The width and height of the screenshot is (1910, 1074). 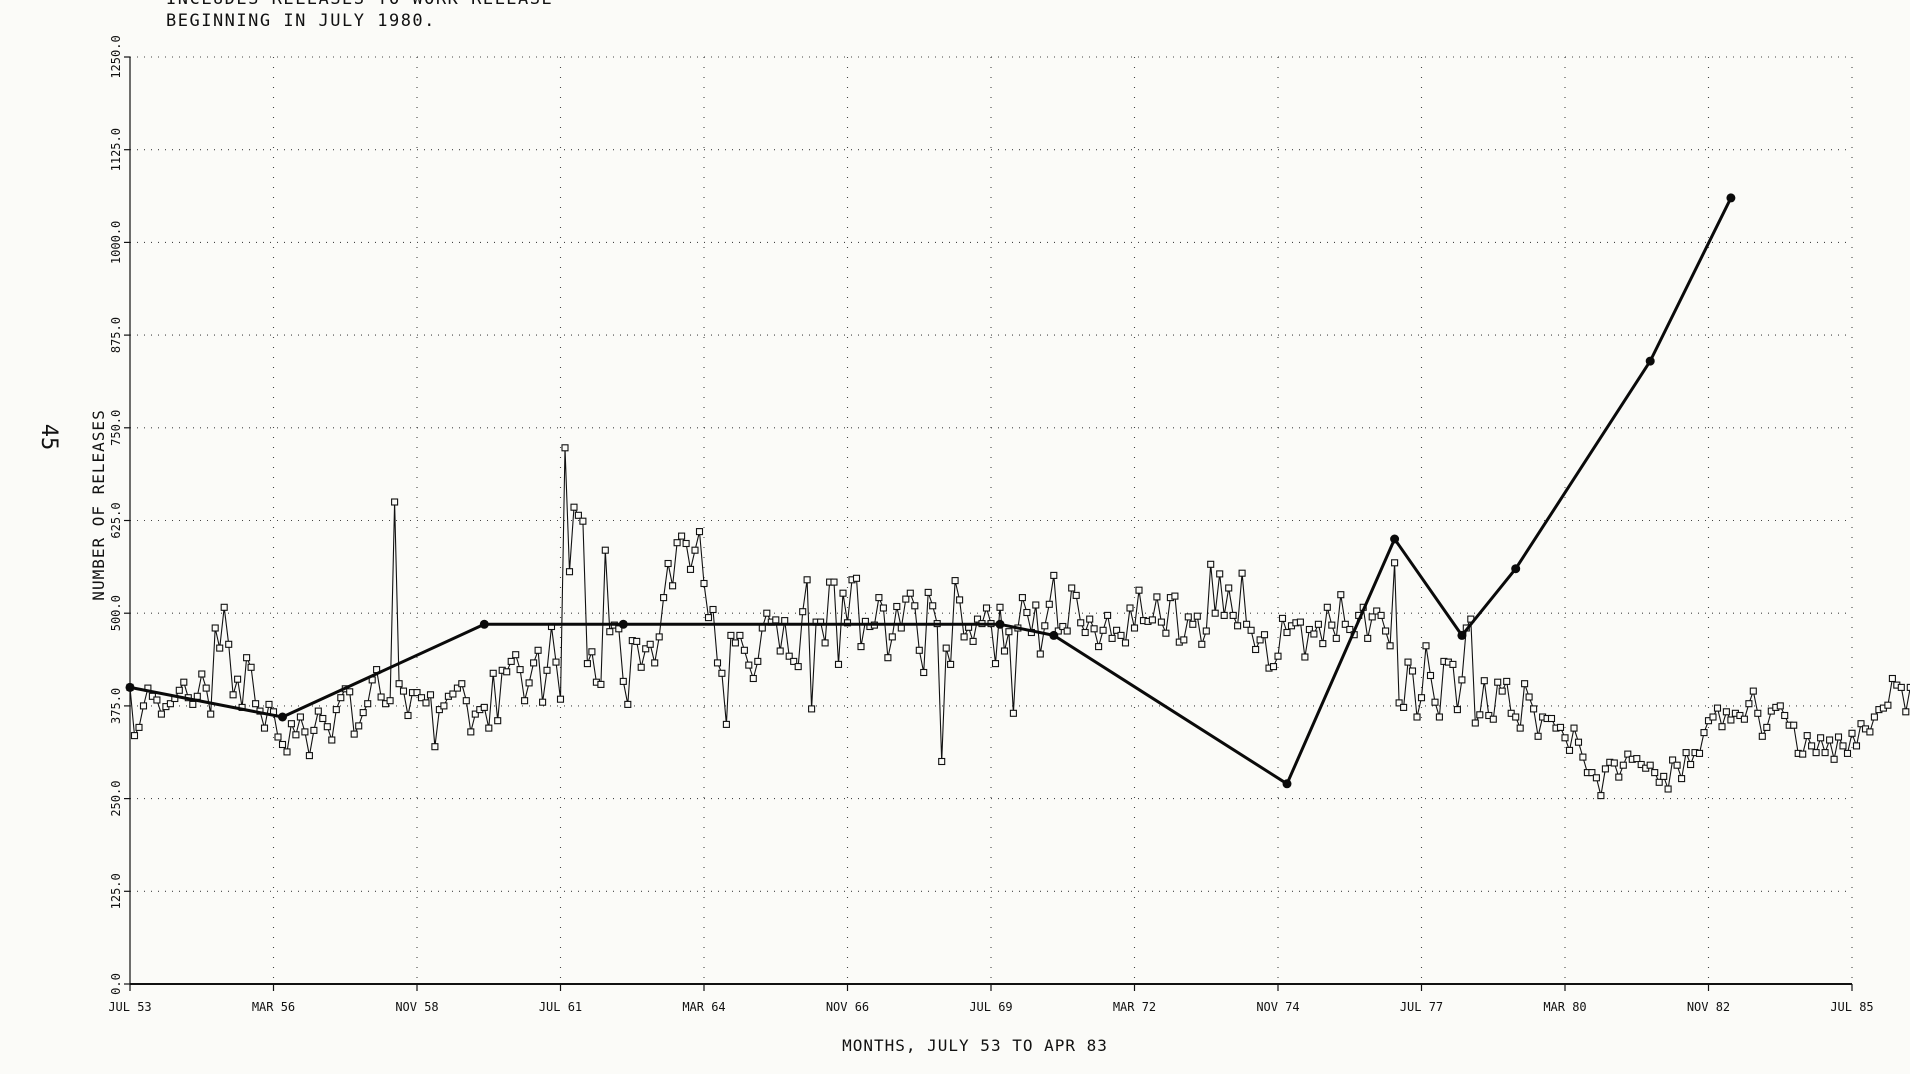 What do you see at coordinates (116, 799) in the screenshot?
I see `y-tick-label: 250.0` at bounding box center [116, 799].